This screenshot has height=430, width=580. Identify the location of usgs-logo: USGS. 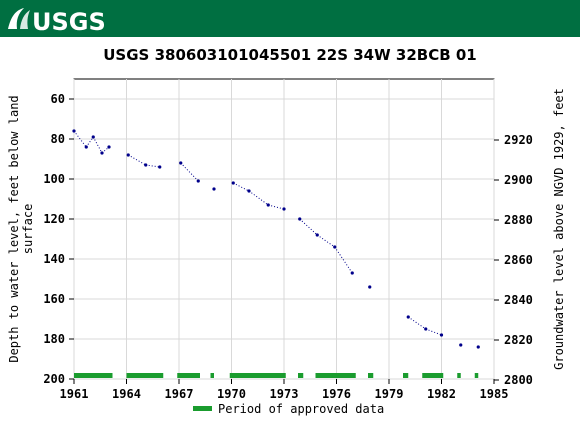
(57, 22).